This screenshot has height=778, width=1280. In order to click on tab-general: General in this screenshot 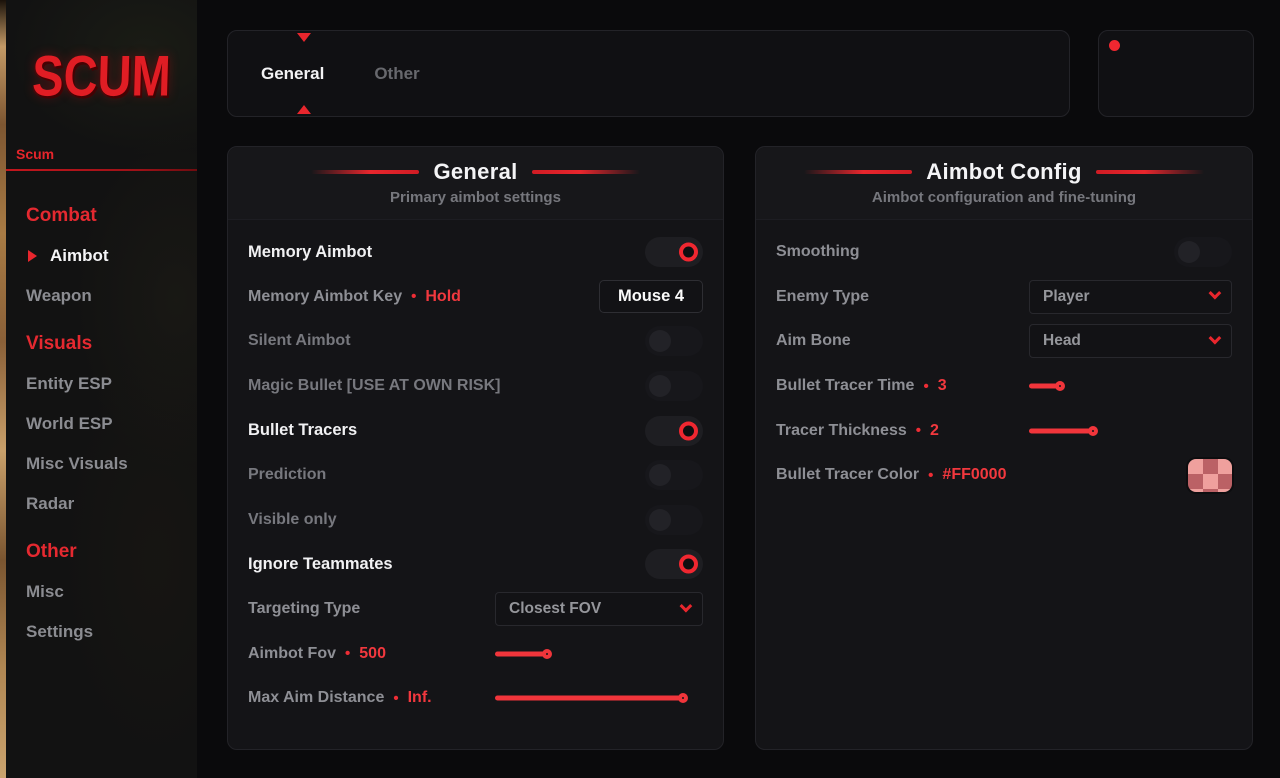, I will do `click(293, 73)`.